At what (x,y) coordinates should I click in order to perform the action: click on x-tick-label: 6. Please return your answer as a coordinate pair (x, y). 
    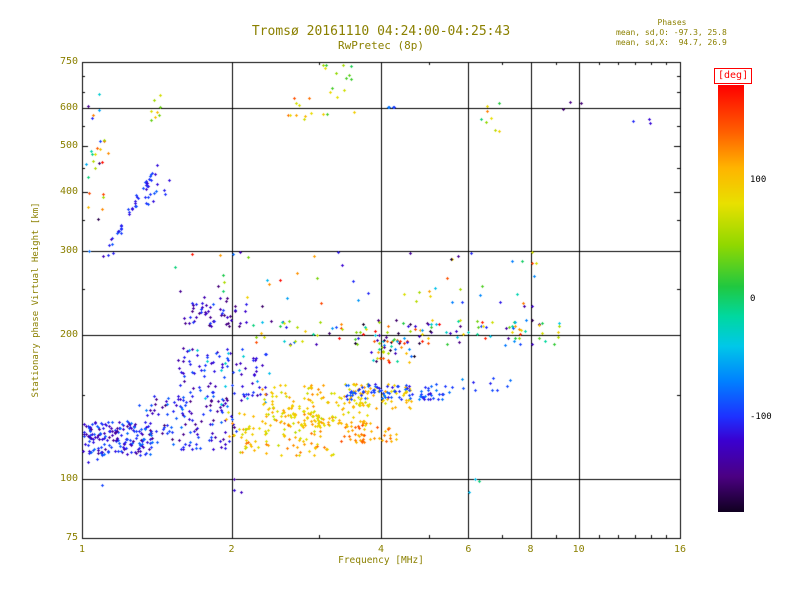
    Looking at the image, I should click on (468, 549).